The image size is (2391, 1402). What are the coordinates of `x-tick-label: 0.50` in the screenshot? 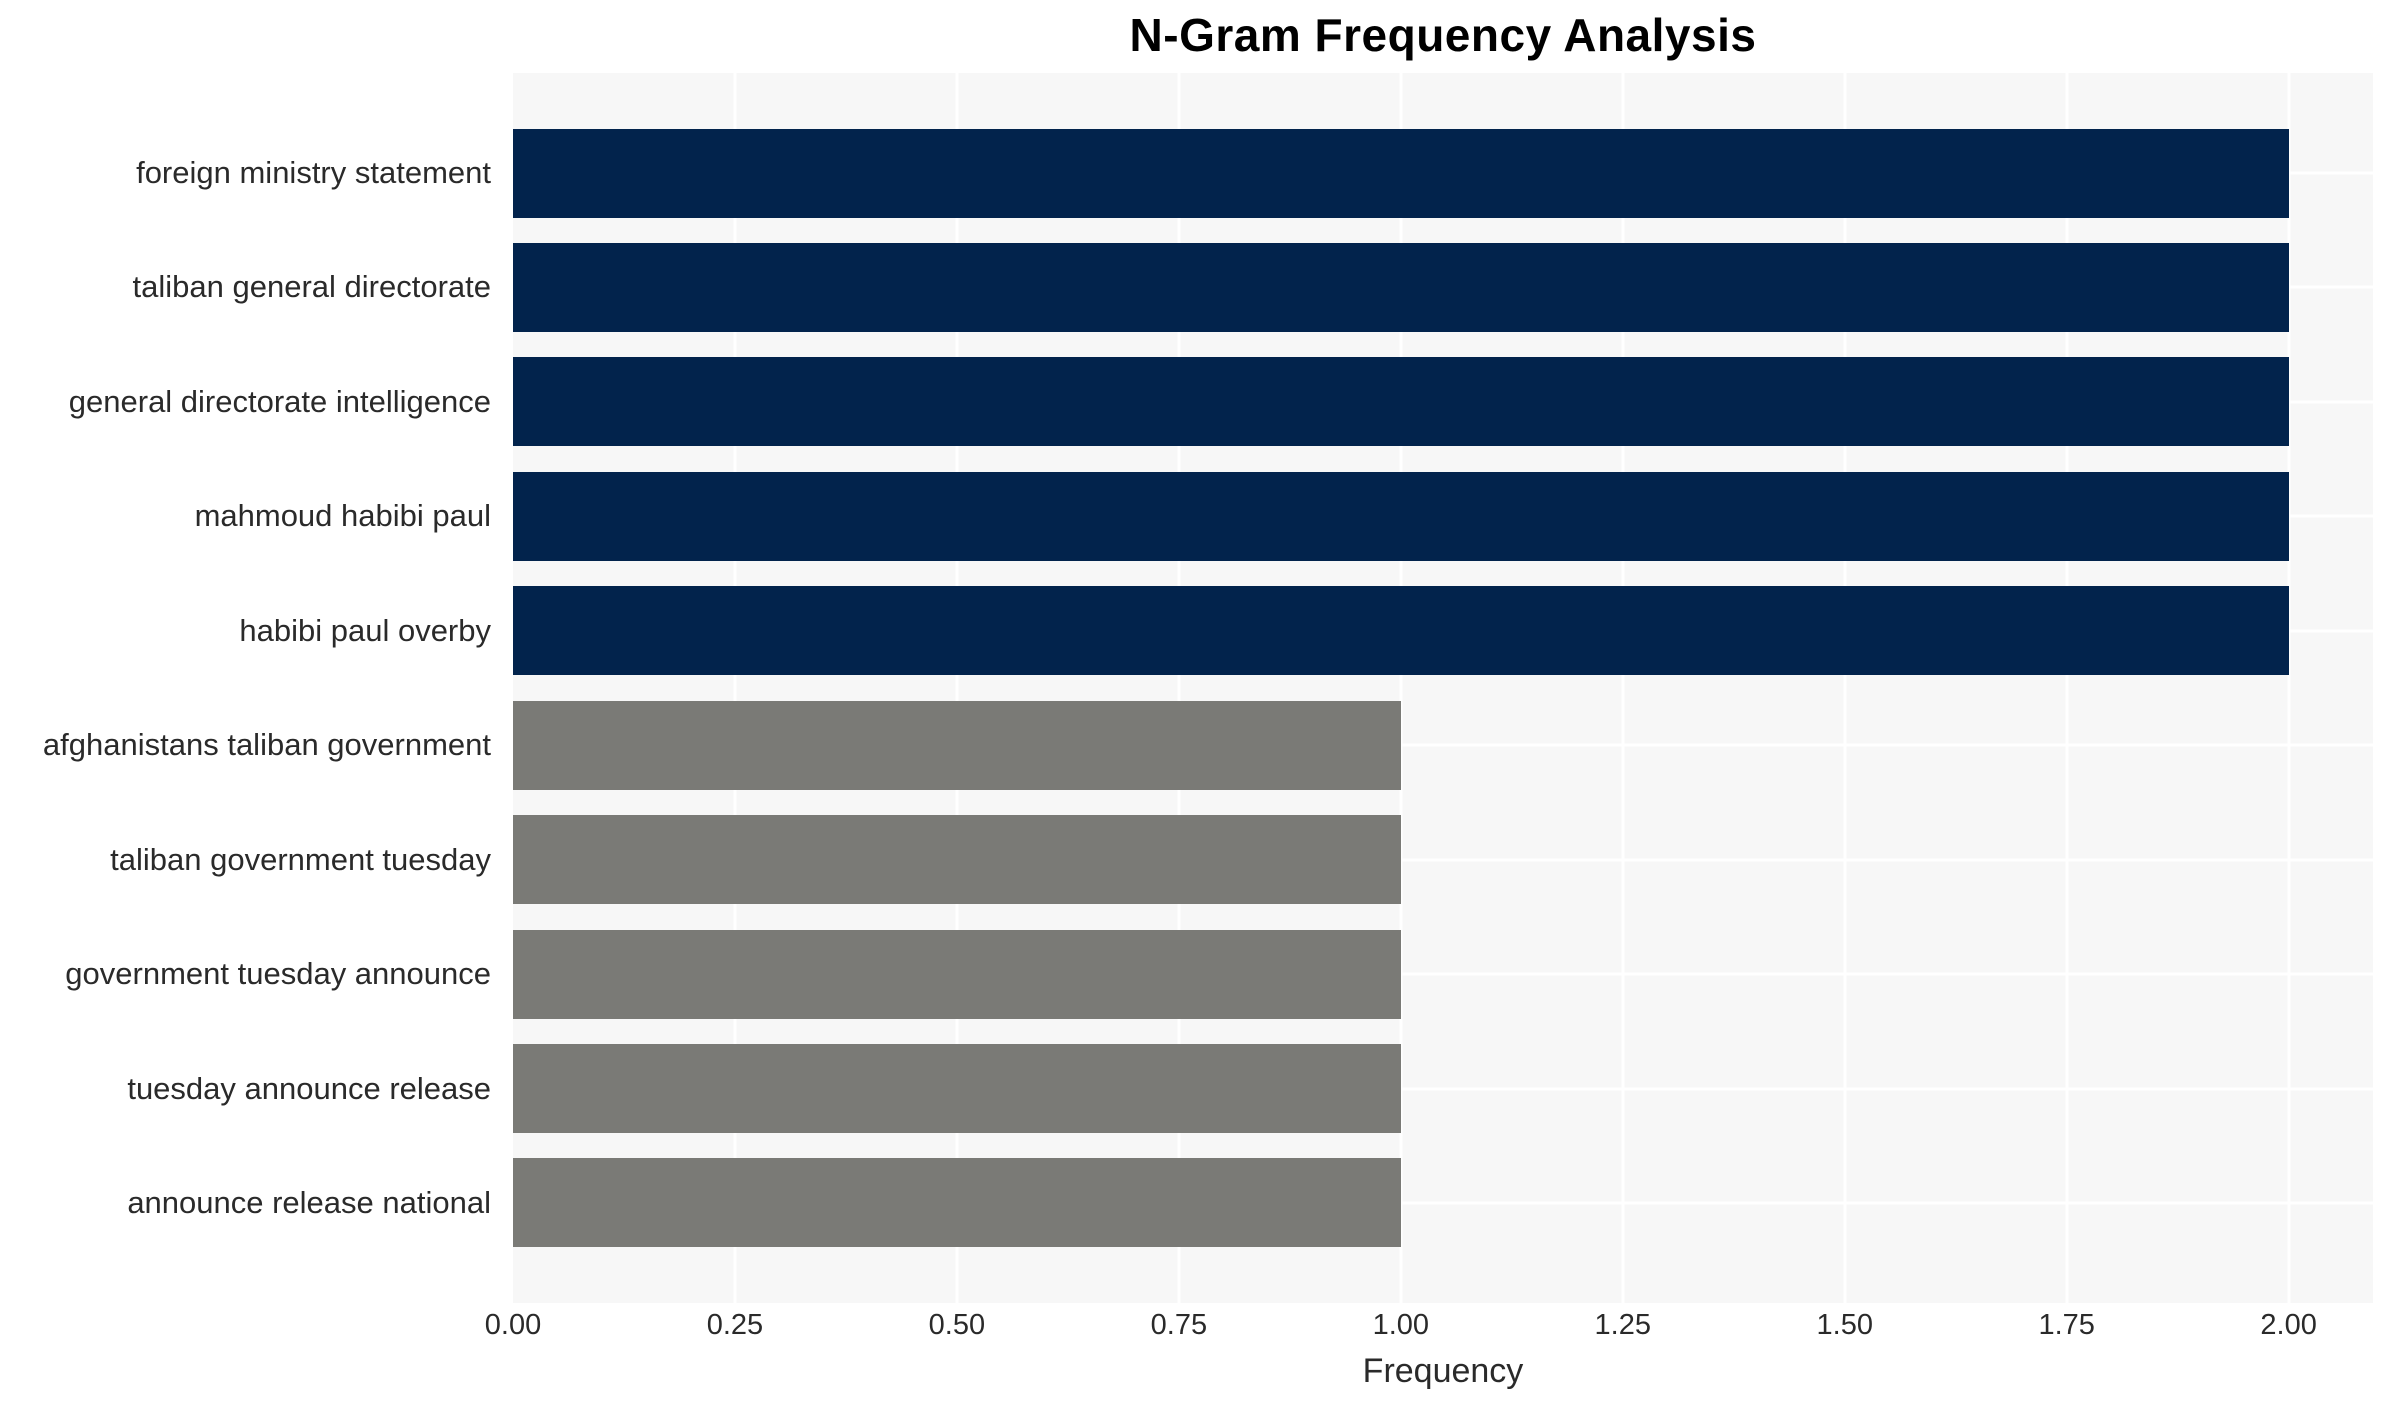 It's located at (957, 1325).